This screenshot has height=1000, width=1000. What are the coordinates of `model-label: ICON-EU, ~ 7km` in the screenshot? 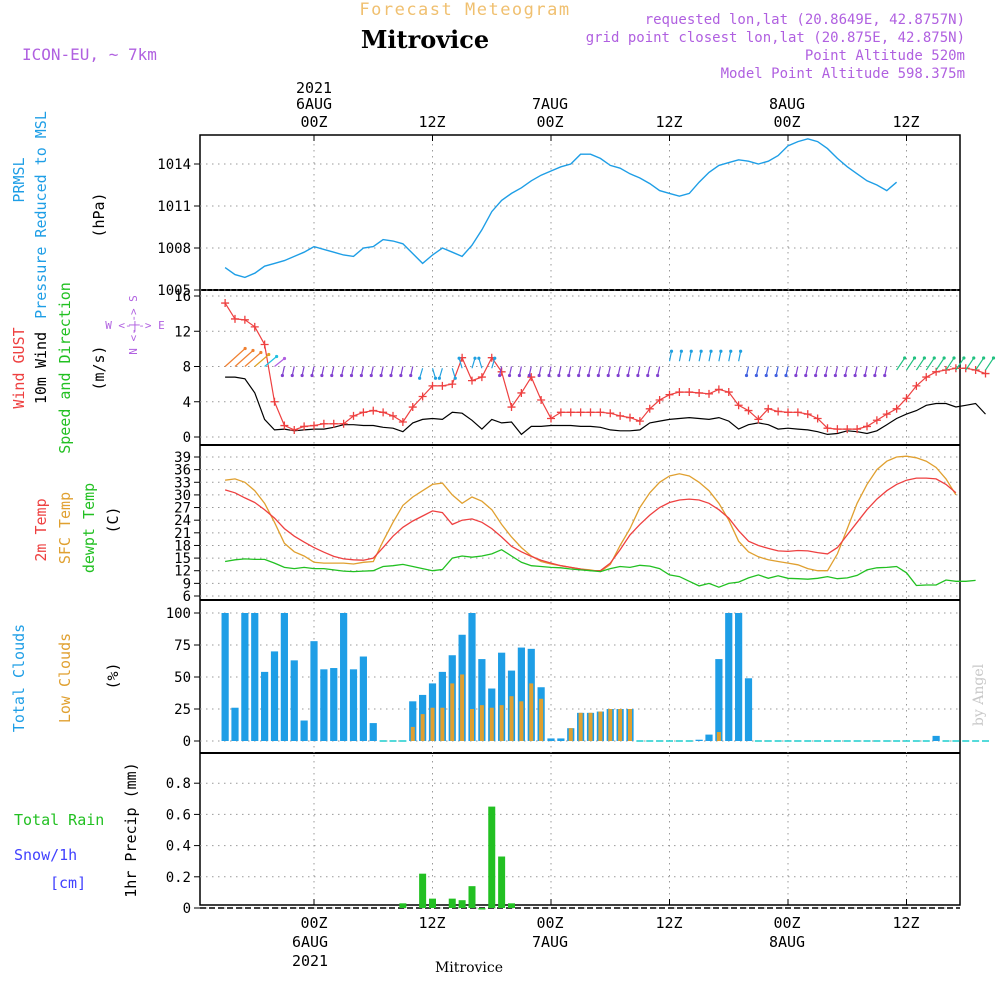 It's located at (89, 54).